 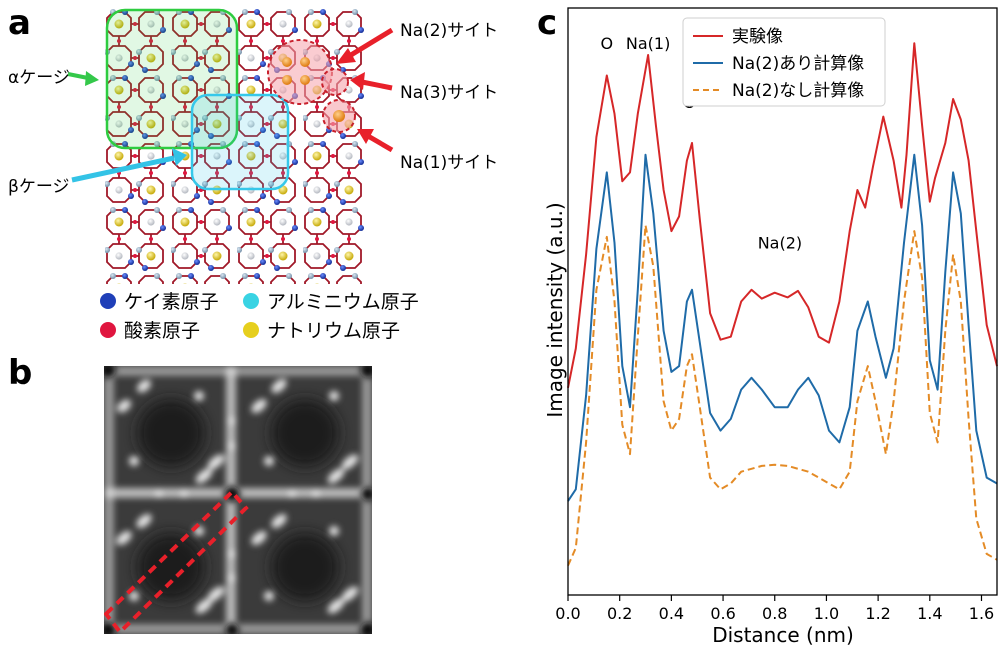 What do you see at coordinates (251, 329) in the screenshot?
I see `sodium-dot-icon` at bounding box center [251, 329].